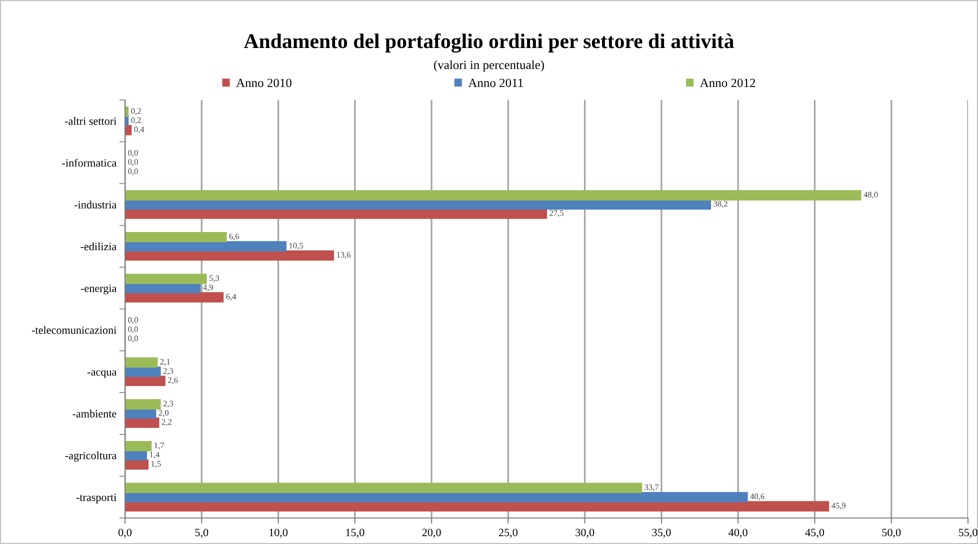 The width and height of the screenshot is (978, 544). I want to click on data-label: 33,7, so click(651, 488).